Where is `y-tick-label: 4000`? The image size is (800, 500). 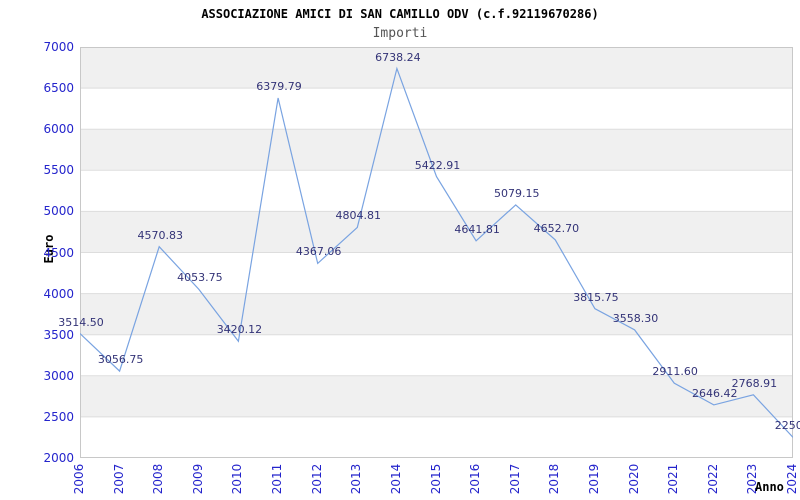
y-tick-label: 4000 is located at coordinates (58, 293).